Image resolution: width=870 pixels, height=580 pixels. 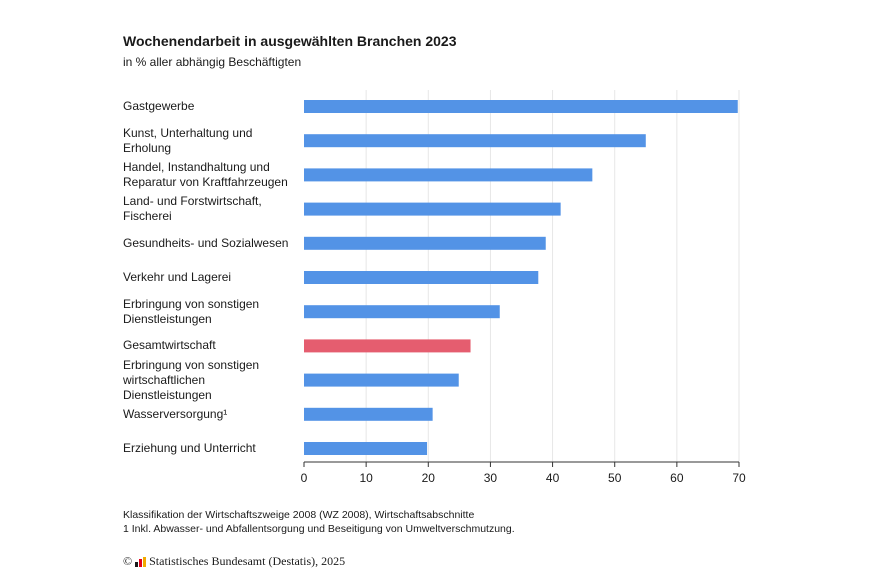 I want to click on category-label: Gesundheits- und Sozialwesen, so click(x=213, y=243).